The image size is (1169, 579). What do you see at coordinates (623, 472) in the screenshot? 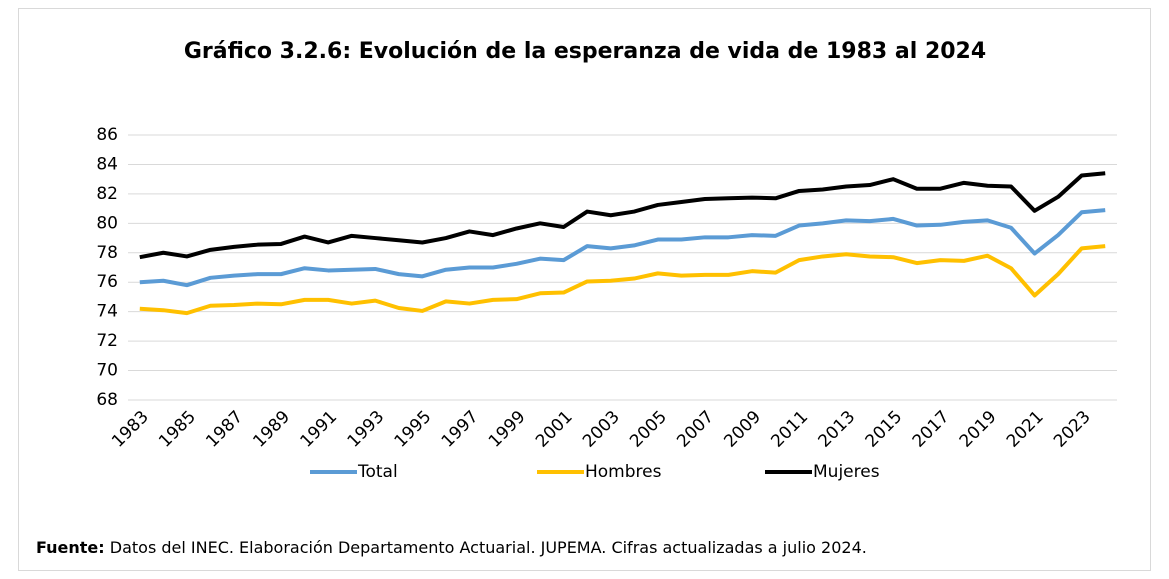
I see `legend-label: Hombres` at bounding box center [623, 472].